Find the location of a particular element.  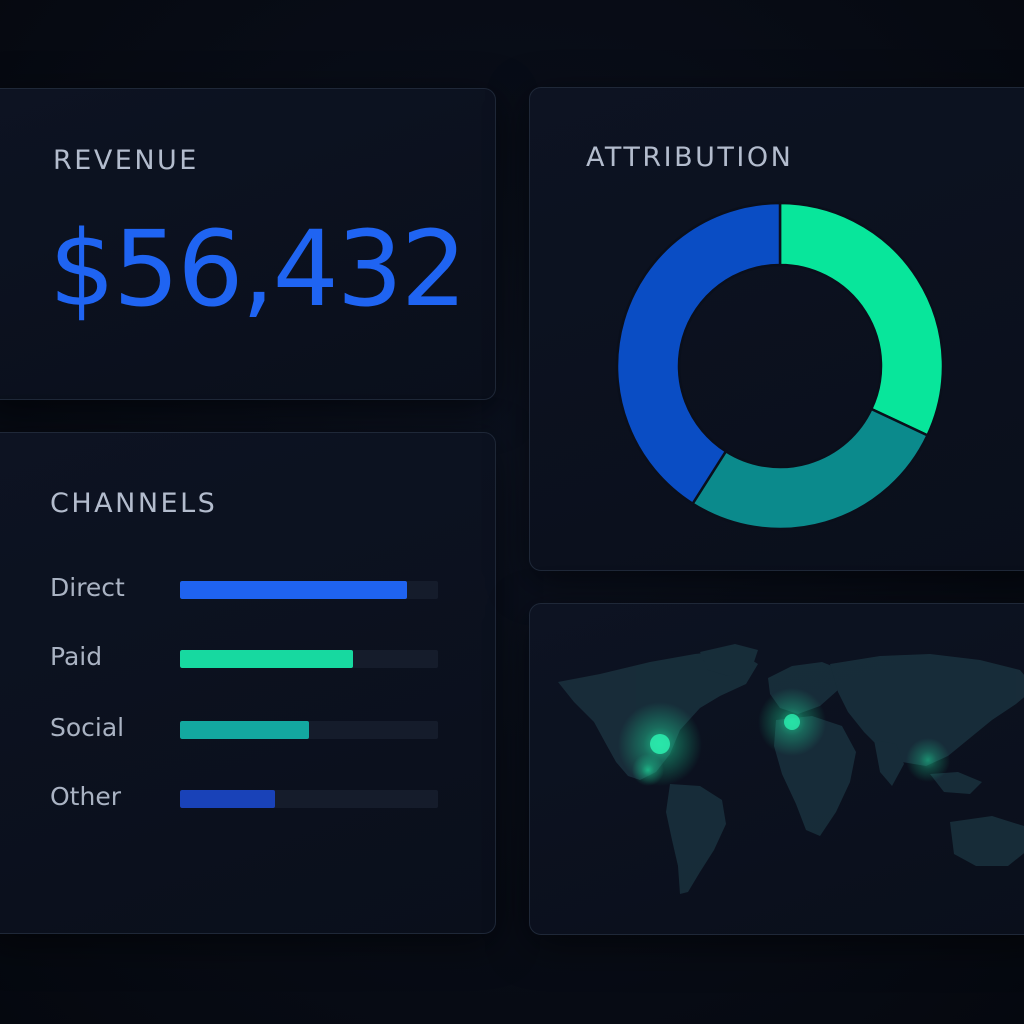

continent-australia is located at coordinates (987, 841).